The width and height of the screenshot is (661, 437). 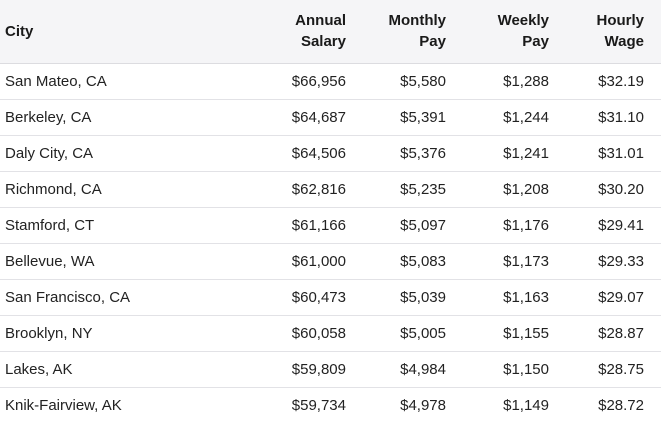 I want to click on cell-hourly-wage: $31.01, so click(x=621, y=153).